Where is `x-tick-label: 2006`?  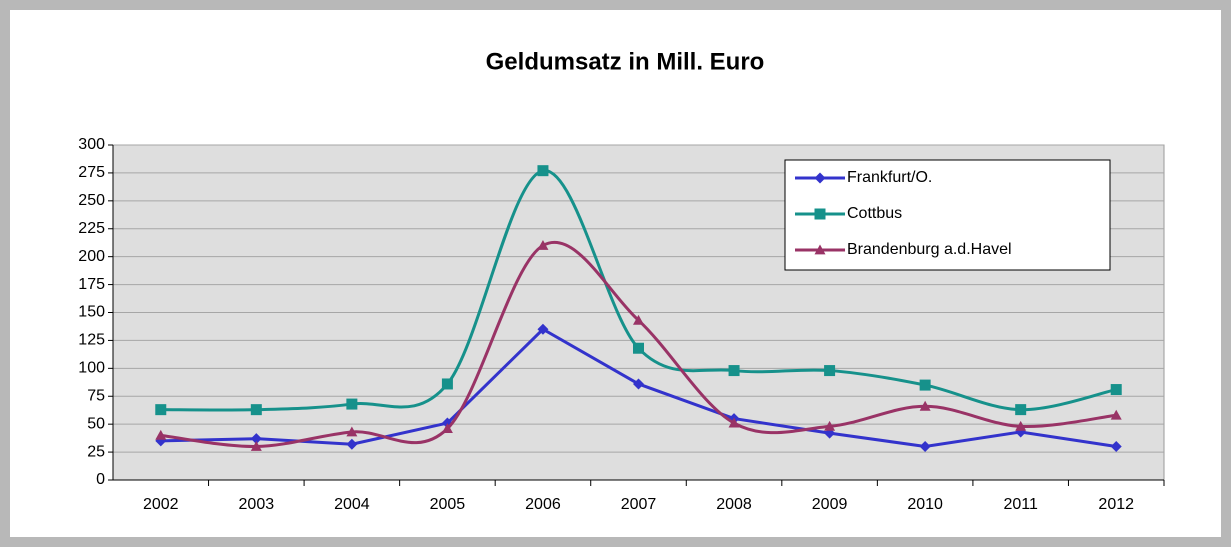
x-tick-label: 2006 is located at coordinates (543, 504).